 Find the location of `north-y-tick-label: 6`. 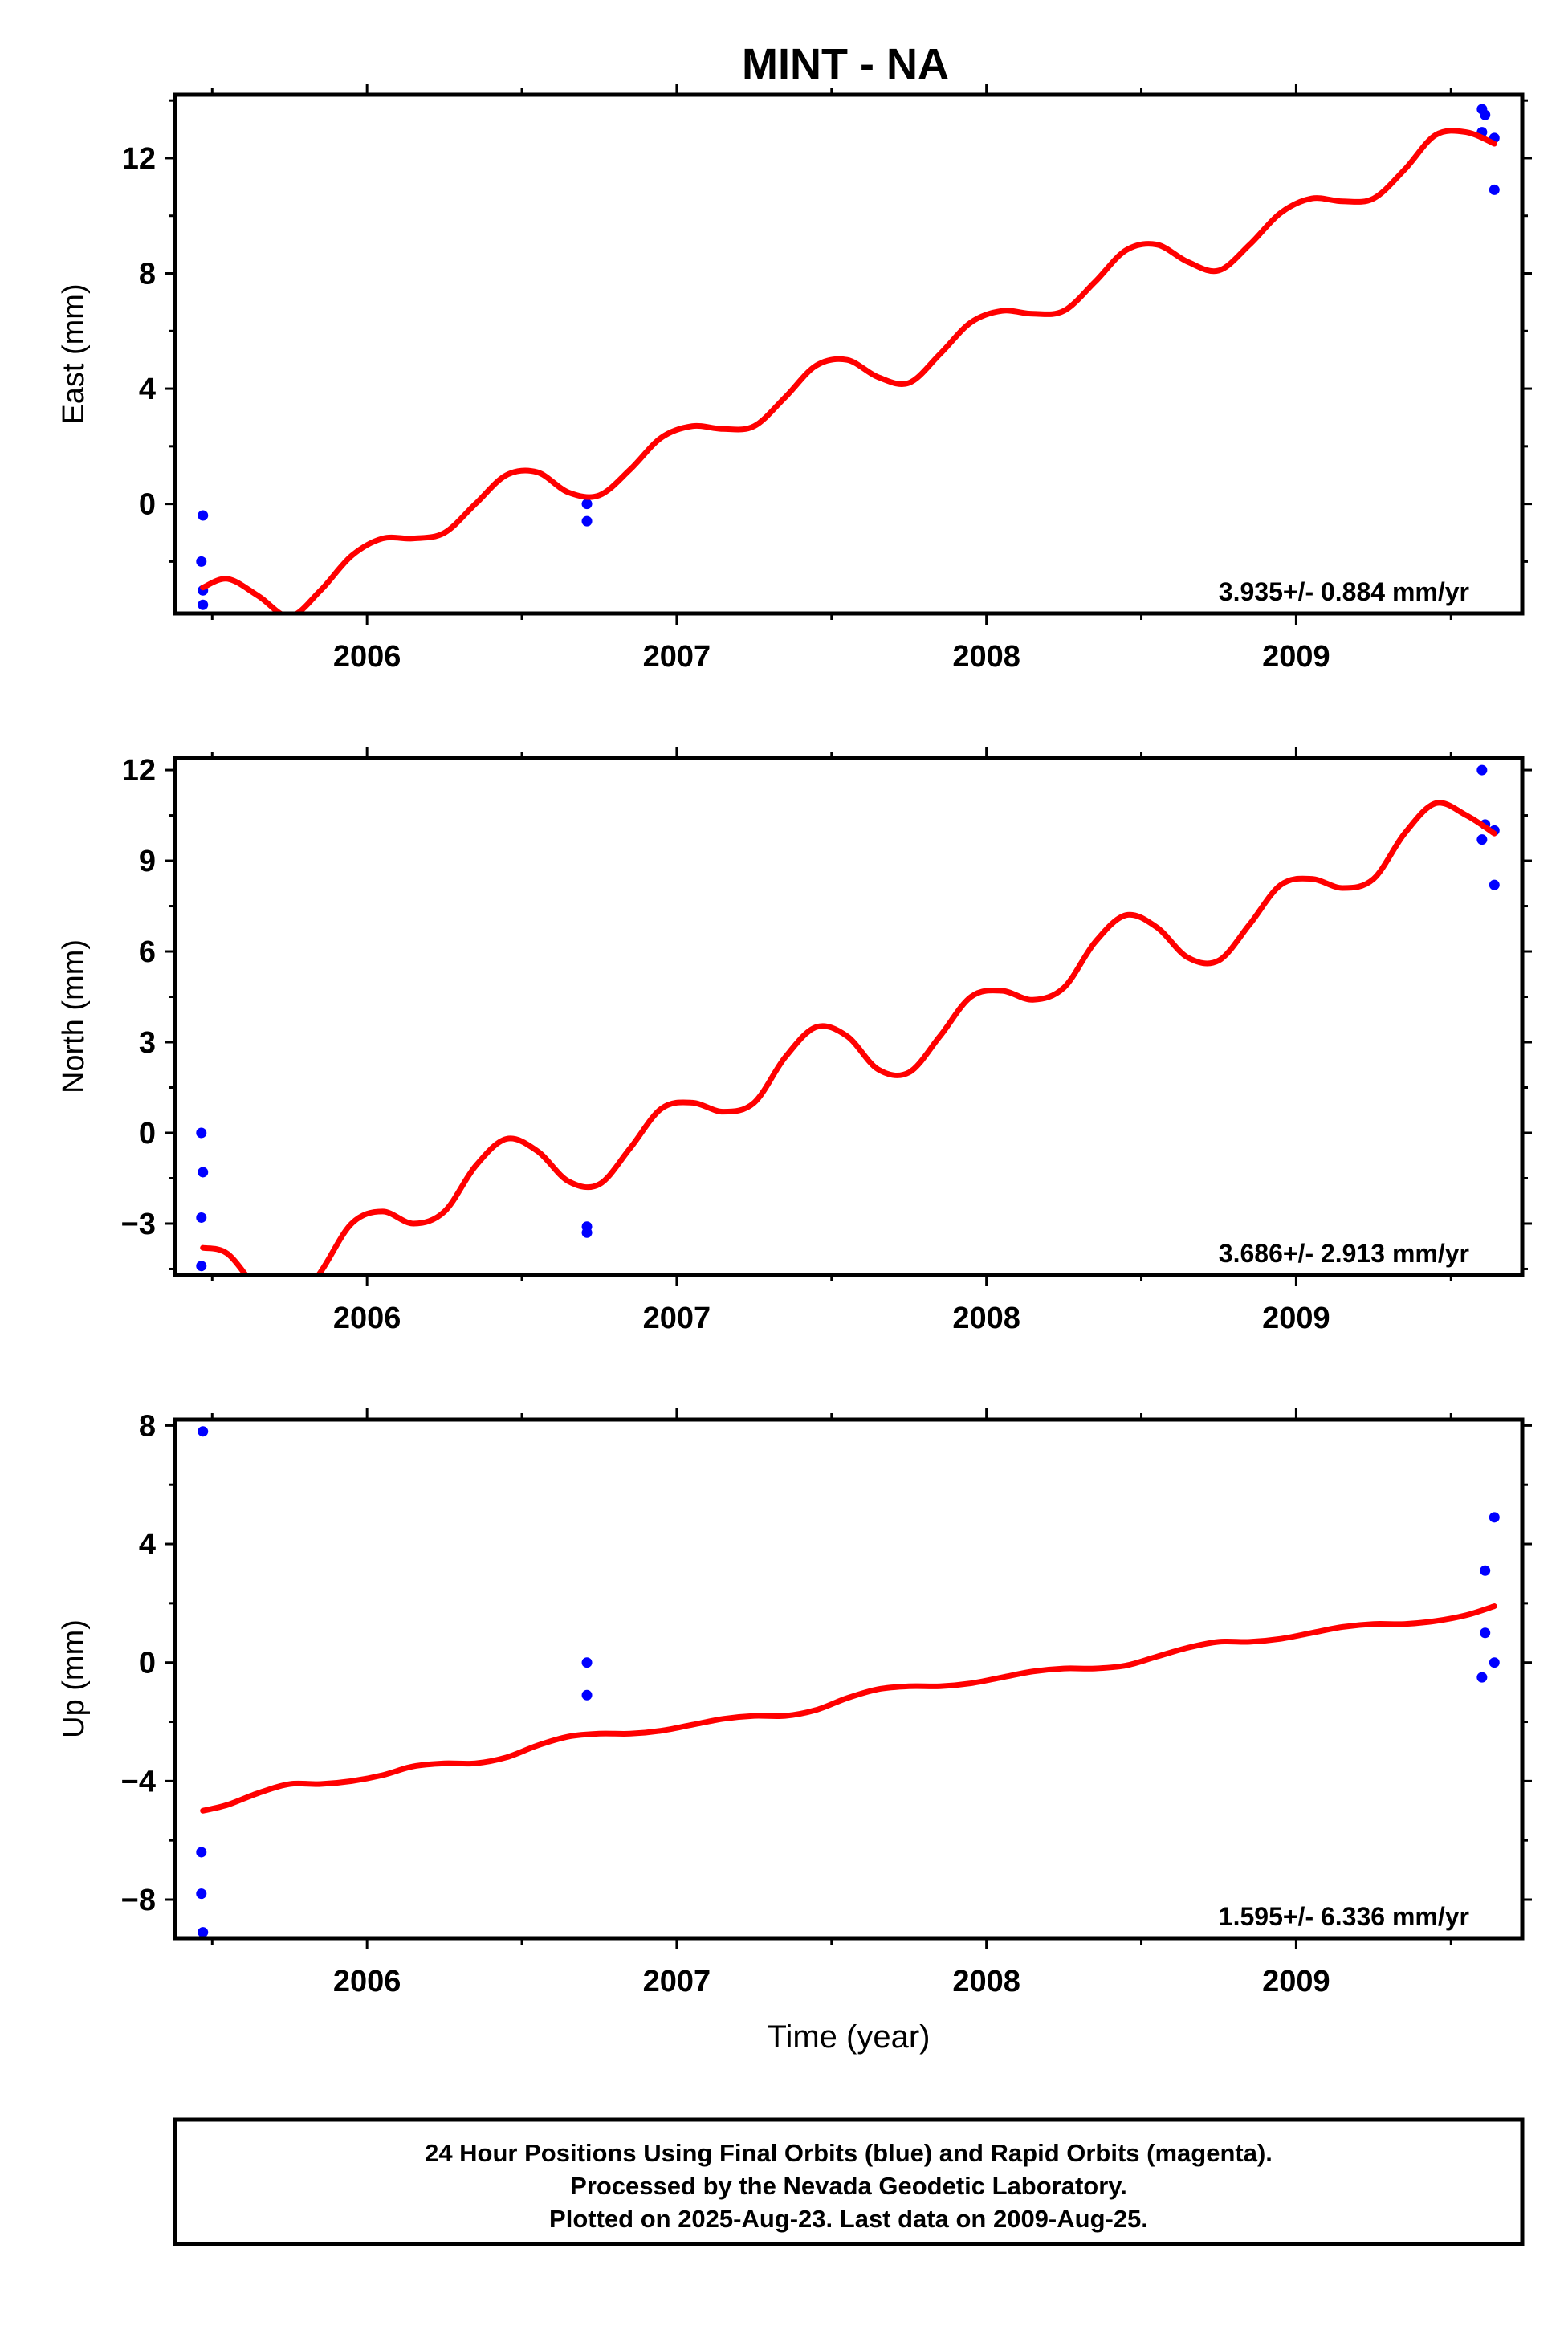

north-y-tick-label: 6 is located at coordinates (147, 952).